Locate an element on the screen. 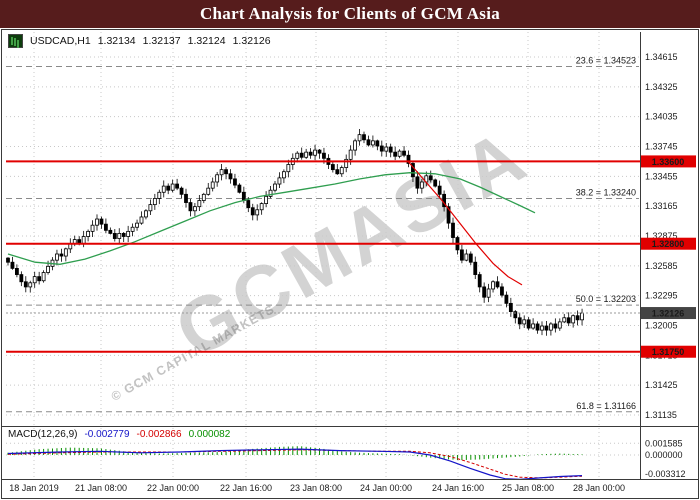 This screenshot has width=700, height=500. sr-level-tag is located at coordinates (668, 351).